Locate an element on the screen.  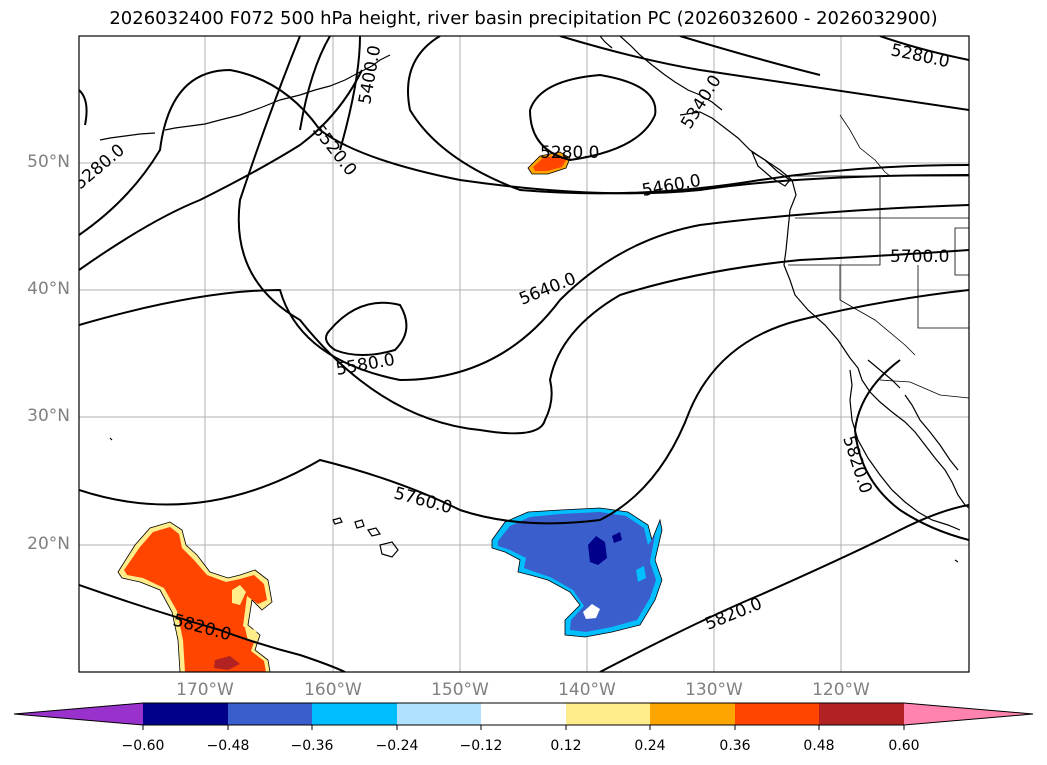
colorbar-over-arrow is located at coordinates (968, 714).